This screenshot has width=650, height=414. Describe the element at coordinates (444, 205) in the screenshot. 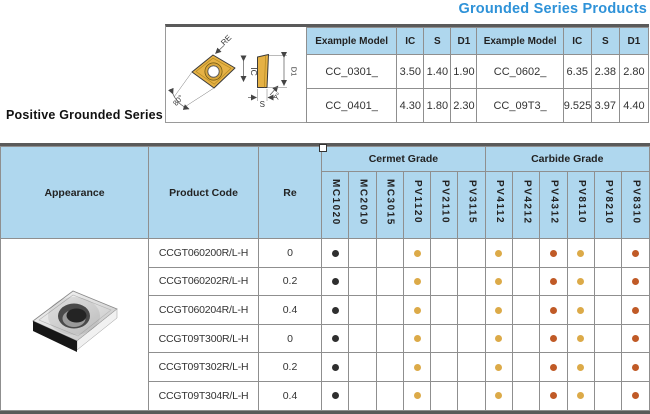

I see `grade-column-header: PV2110` at that location.